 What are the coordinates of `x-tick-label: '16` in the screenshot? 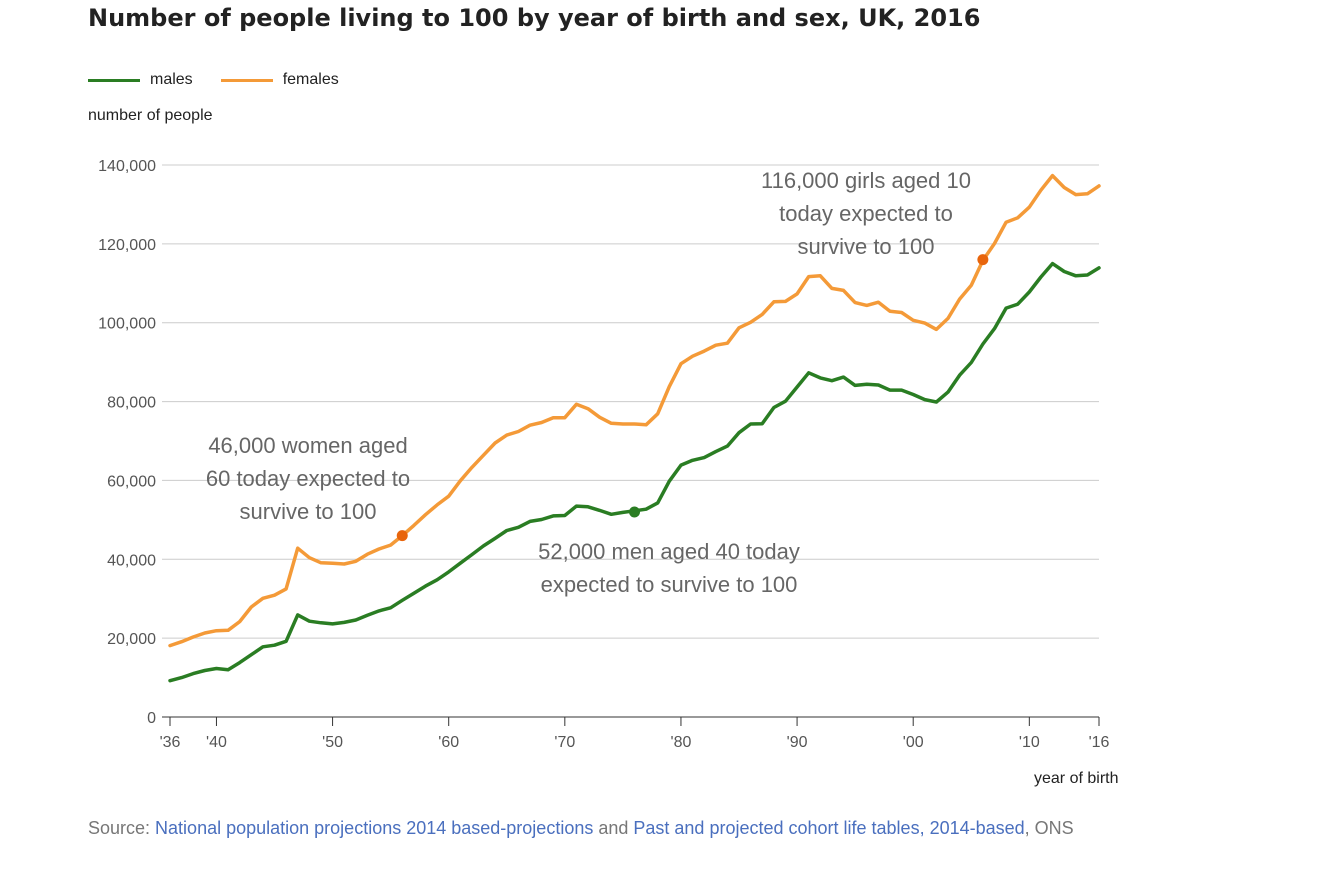 It's located at (1099, 742).